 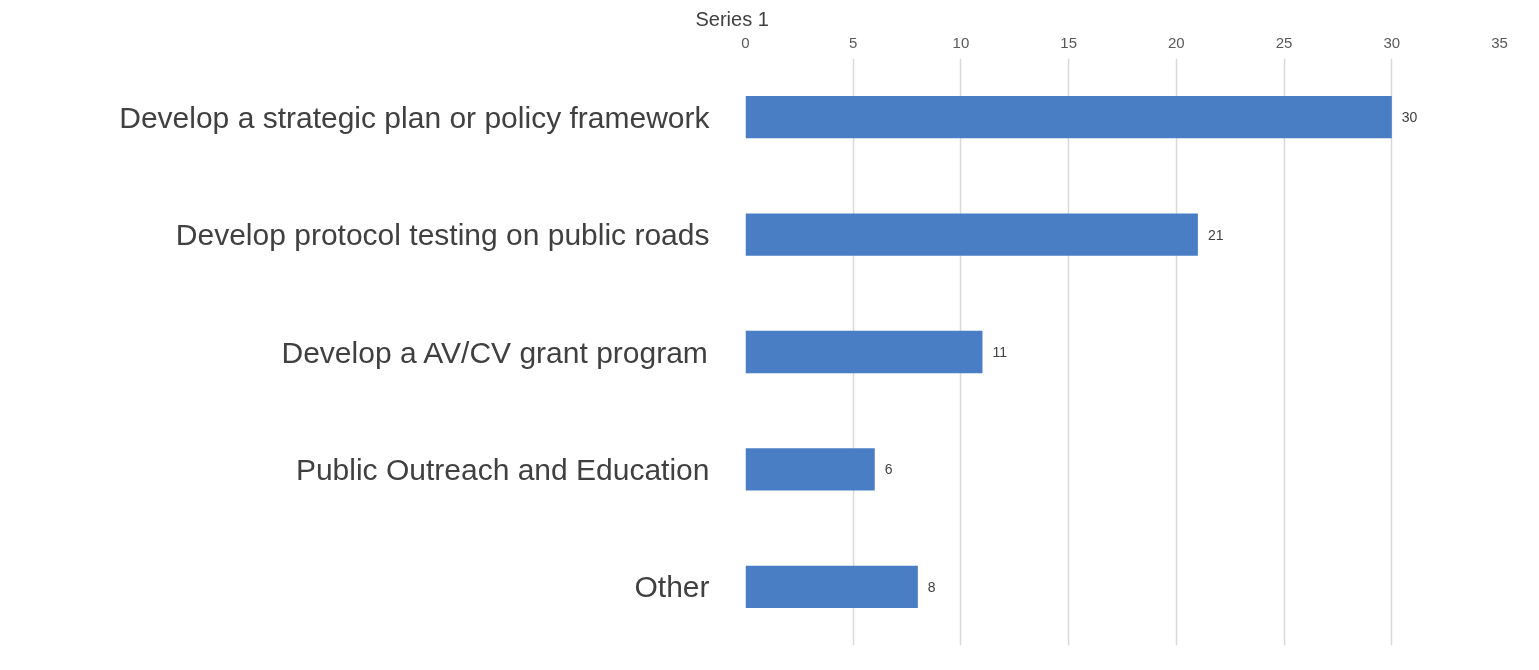 I want to click on x-tick-label: 15, so click(x=1068, y=42).